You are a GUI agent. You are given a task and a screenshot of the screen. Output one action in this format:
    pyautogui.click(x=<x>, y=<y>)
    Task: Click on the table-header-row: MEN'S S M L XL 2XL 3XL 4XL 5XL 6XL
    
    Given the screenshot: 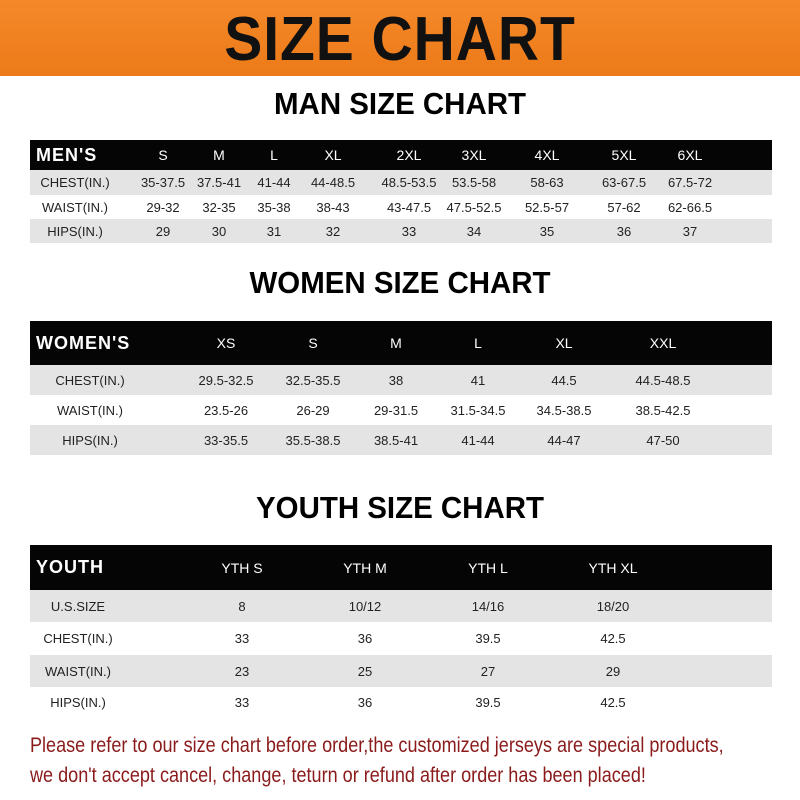 What is the action you would take?
    pyautogui.click(x=401, y=155)
    